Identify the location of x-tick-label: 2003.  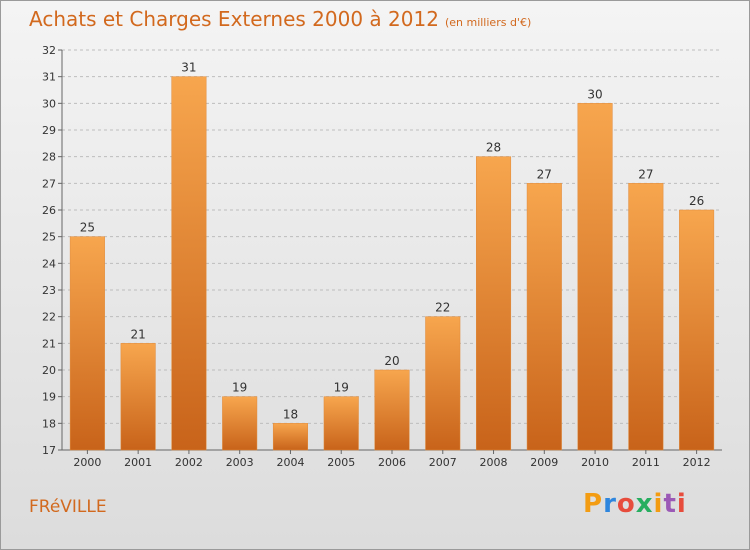
(240, 462).